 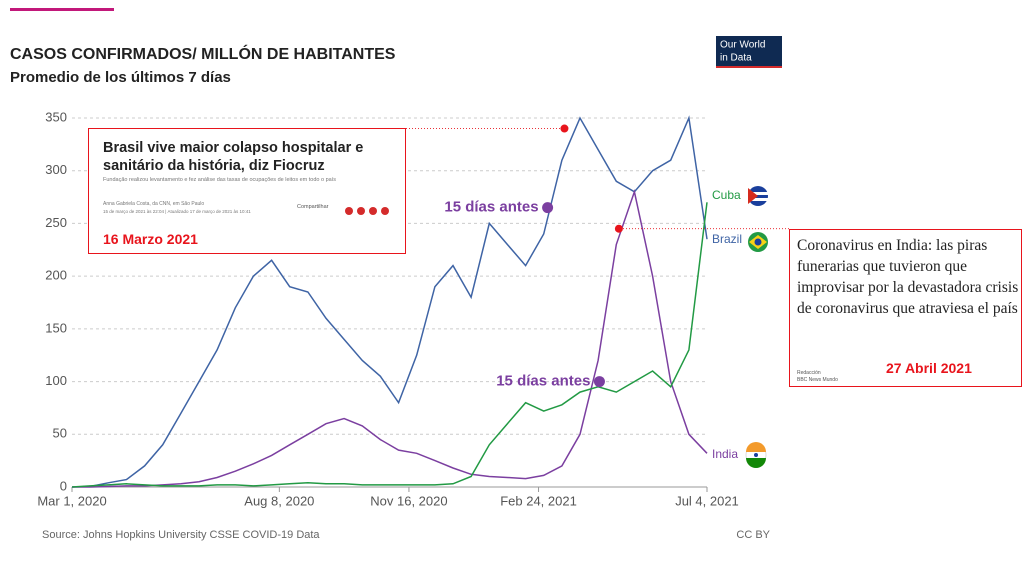 I want to click on x-tick-label: Nov 16, 2020, so click(x=408, y=500).